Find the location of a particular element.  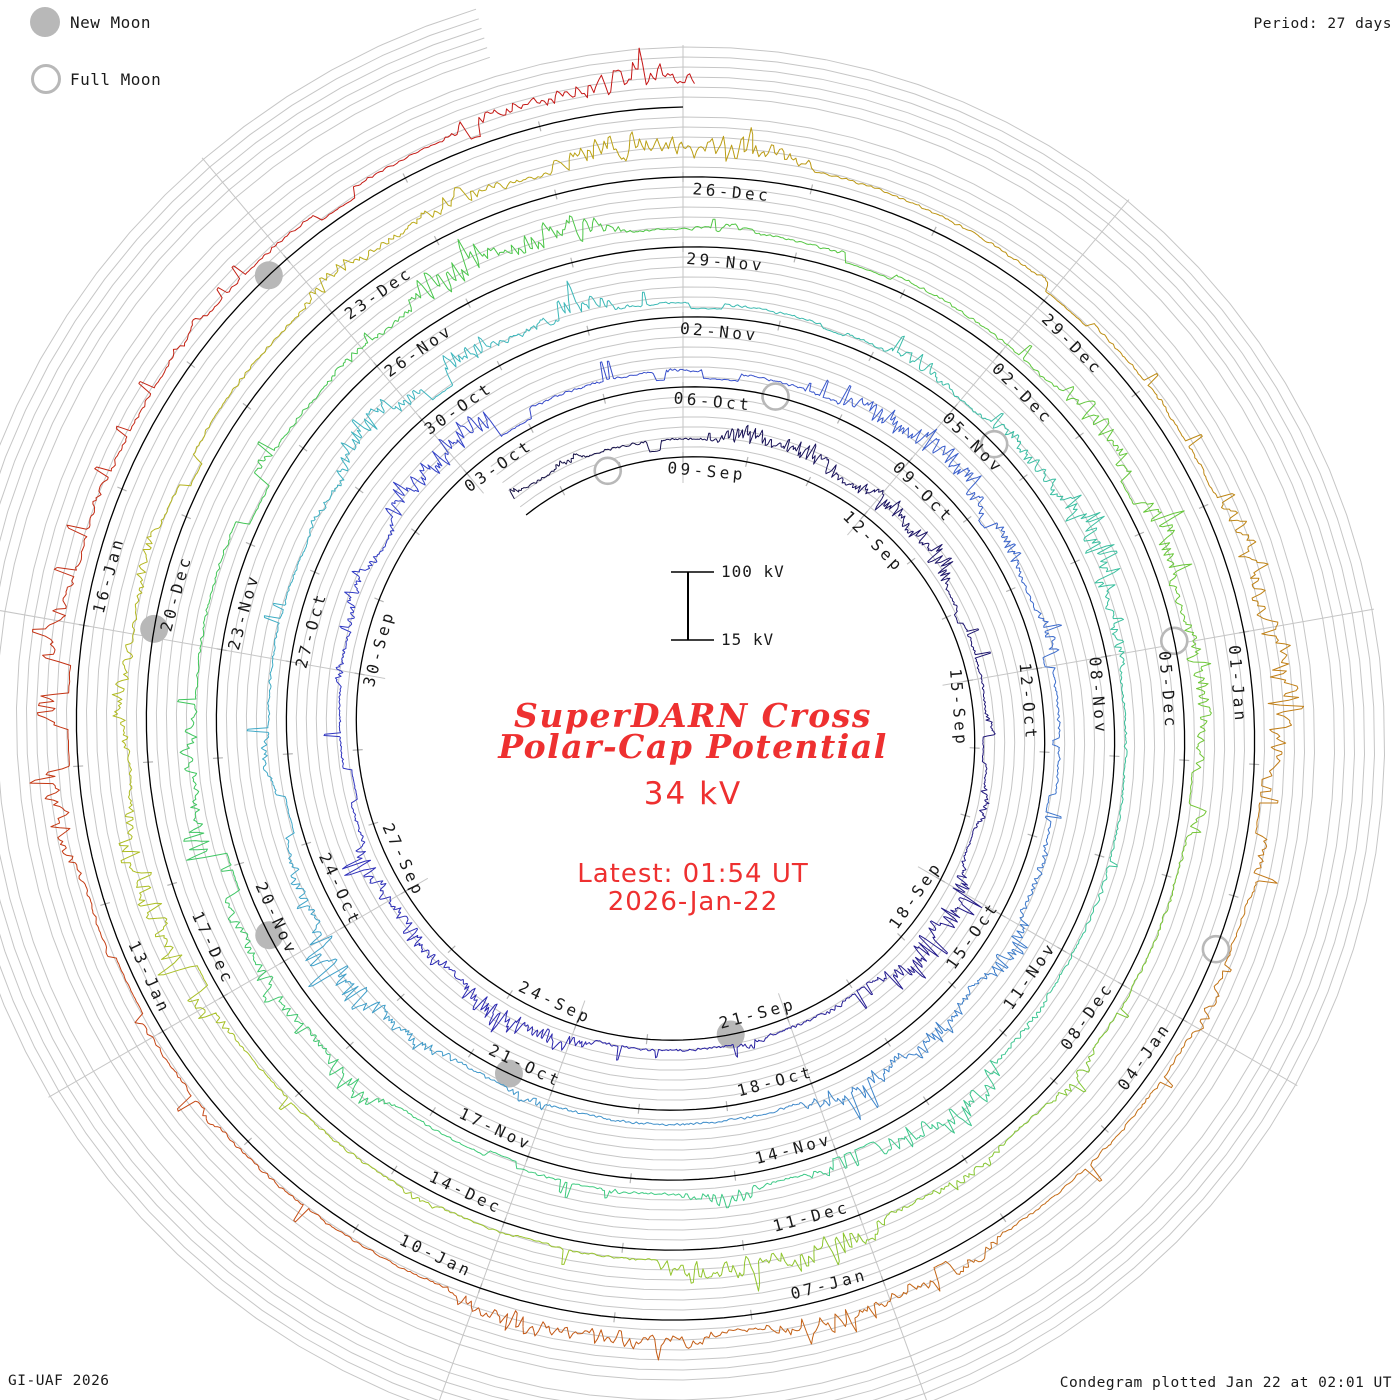

date-label: 26-Nov is located at coordinates (419, 350).